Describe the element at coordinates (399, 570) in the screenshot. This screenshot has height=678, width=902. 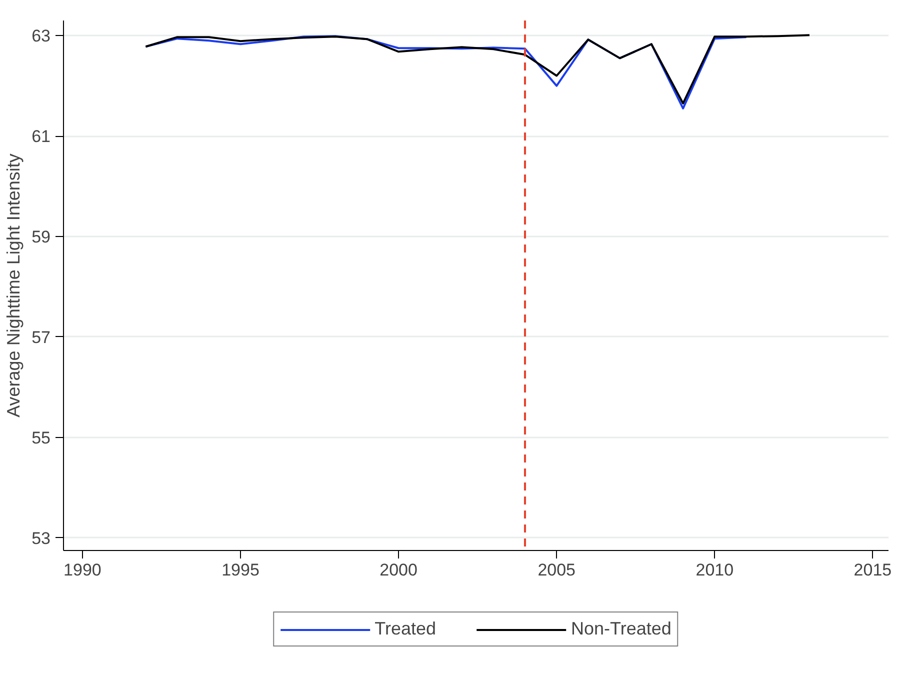
I see `x-tick-label: 2000` at that location.